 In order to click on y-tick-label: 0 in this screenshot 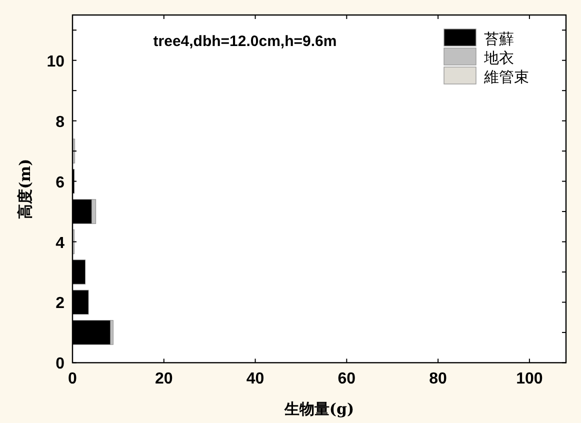, I will do `click(60, 364)`.